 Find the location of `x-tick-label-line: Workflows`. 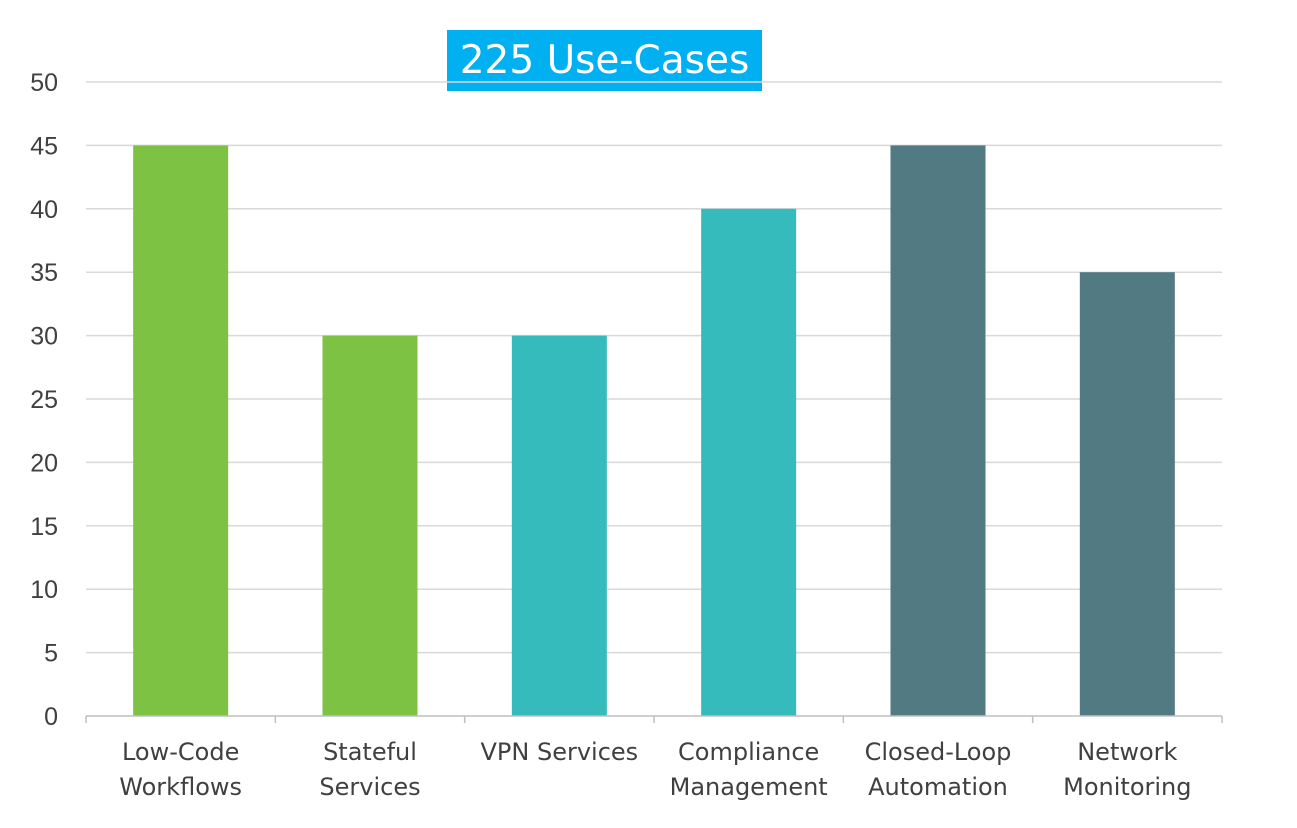

x-tick-label-line: Workflows is located at coordinates (180, 787).